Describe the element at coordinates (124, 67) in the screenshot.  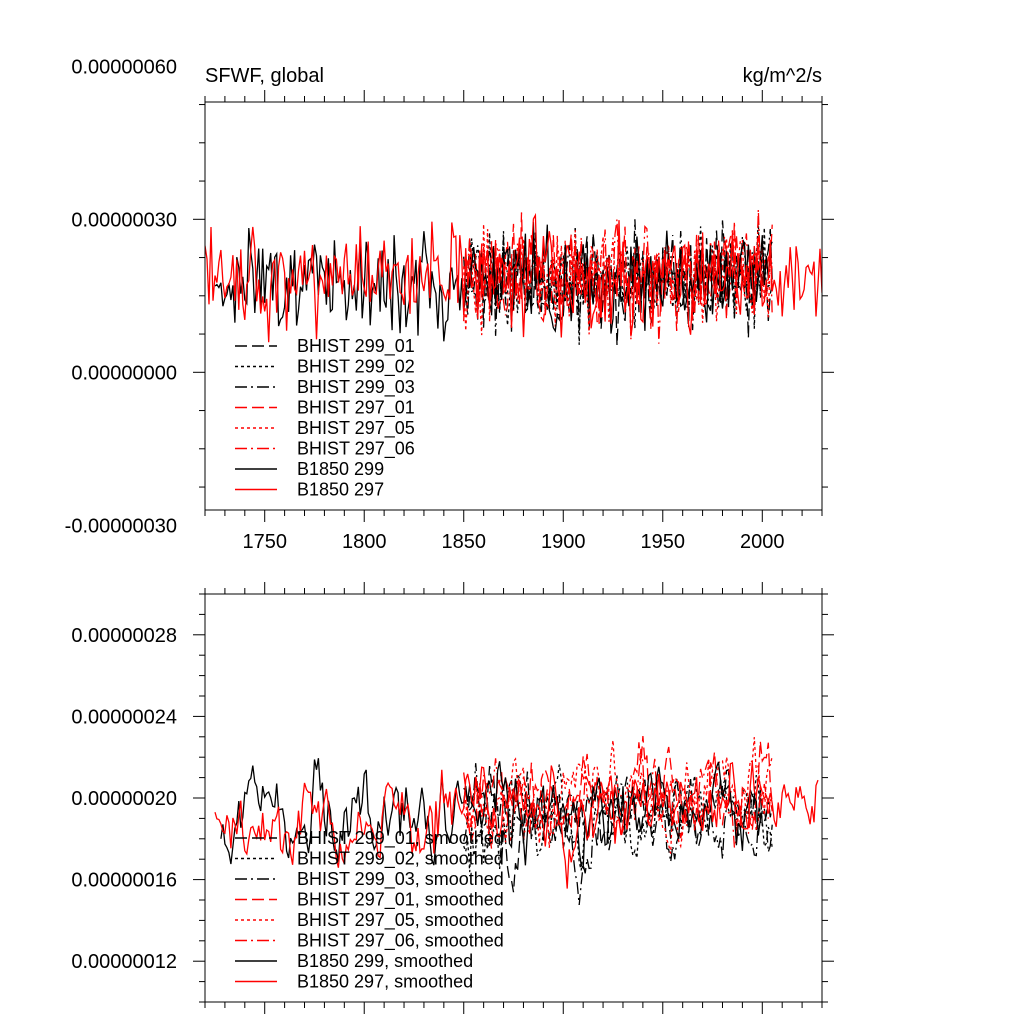
I see `y-tick-label: 0.00000060` at that location.